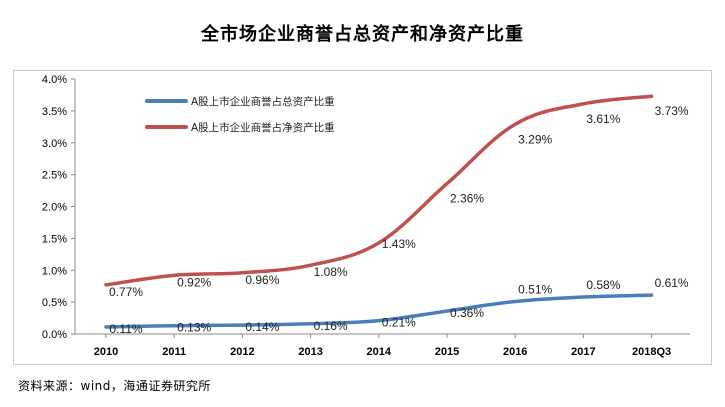 The height and width of the screenshot is (407, 725). What do you see at coordinates (263, 127) in the screenshot?
I see `legend-label: A股上市企业商誉占净资产比重` at bounding box center [263, 127].